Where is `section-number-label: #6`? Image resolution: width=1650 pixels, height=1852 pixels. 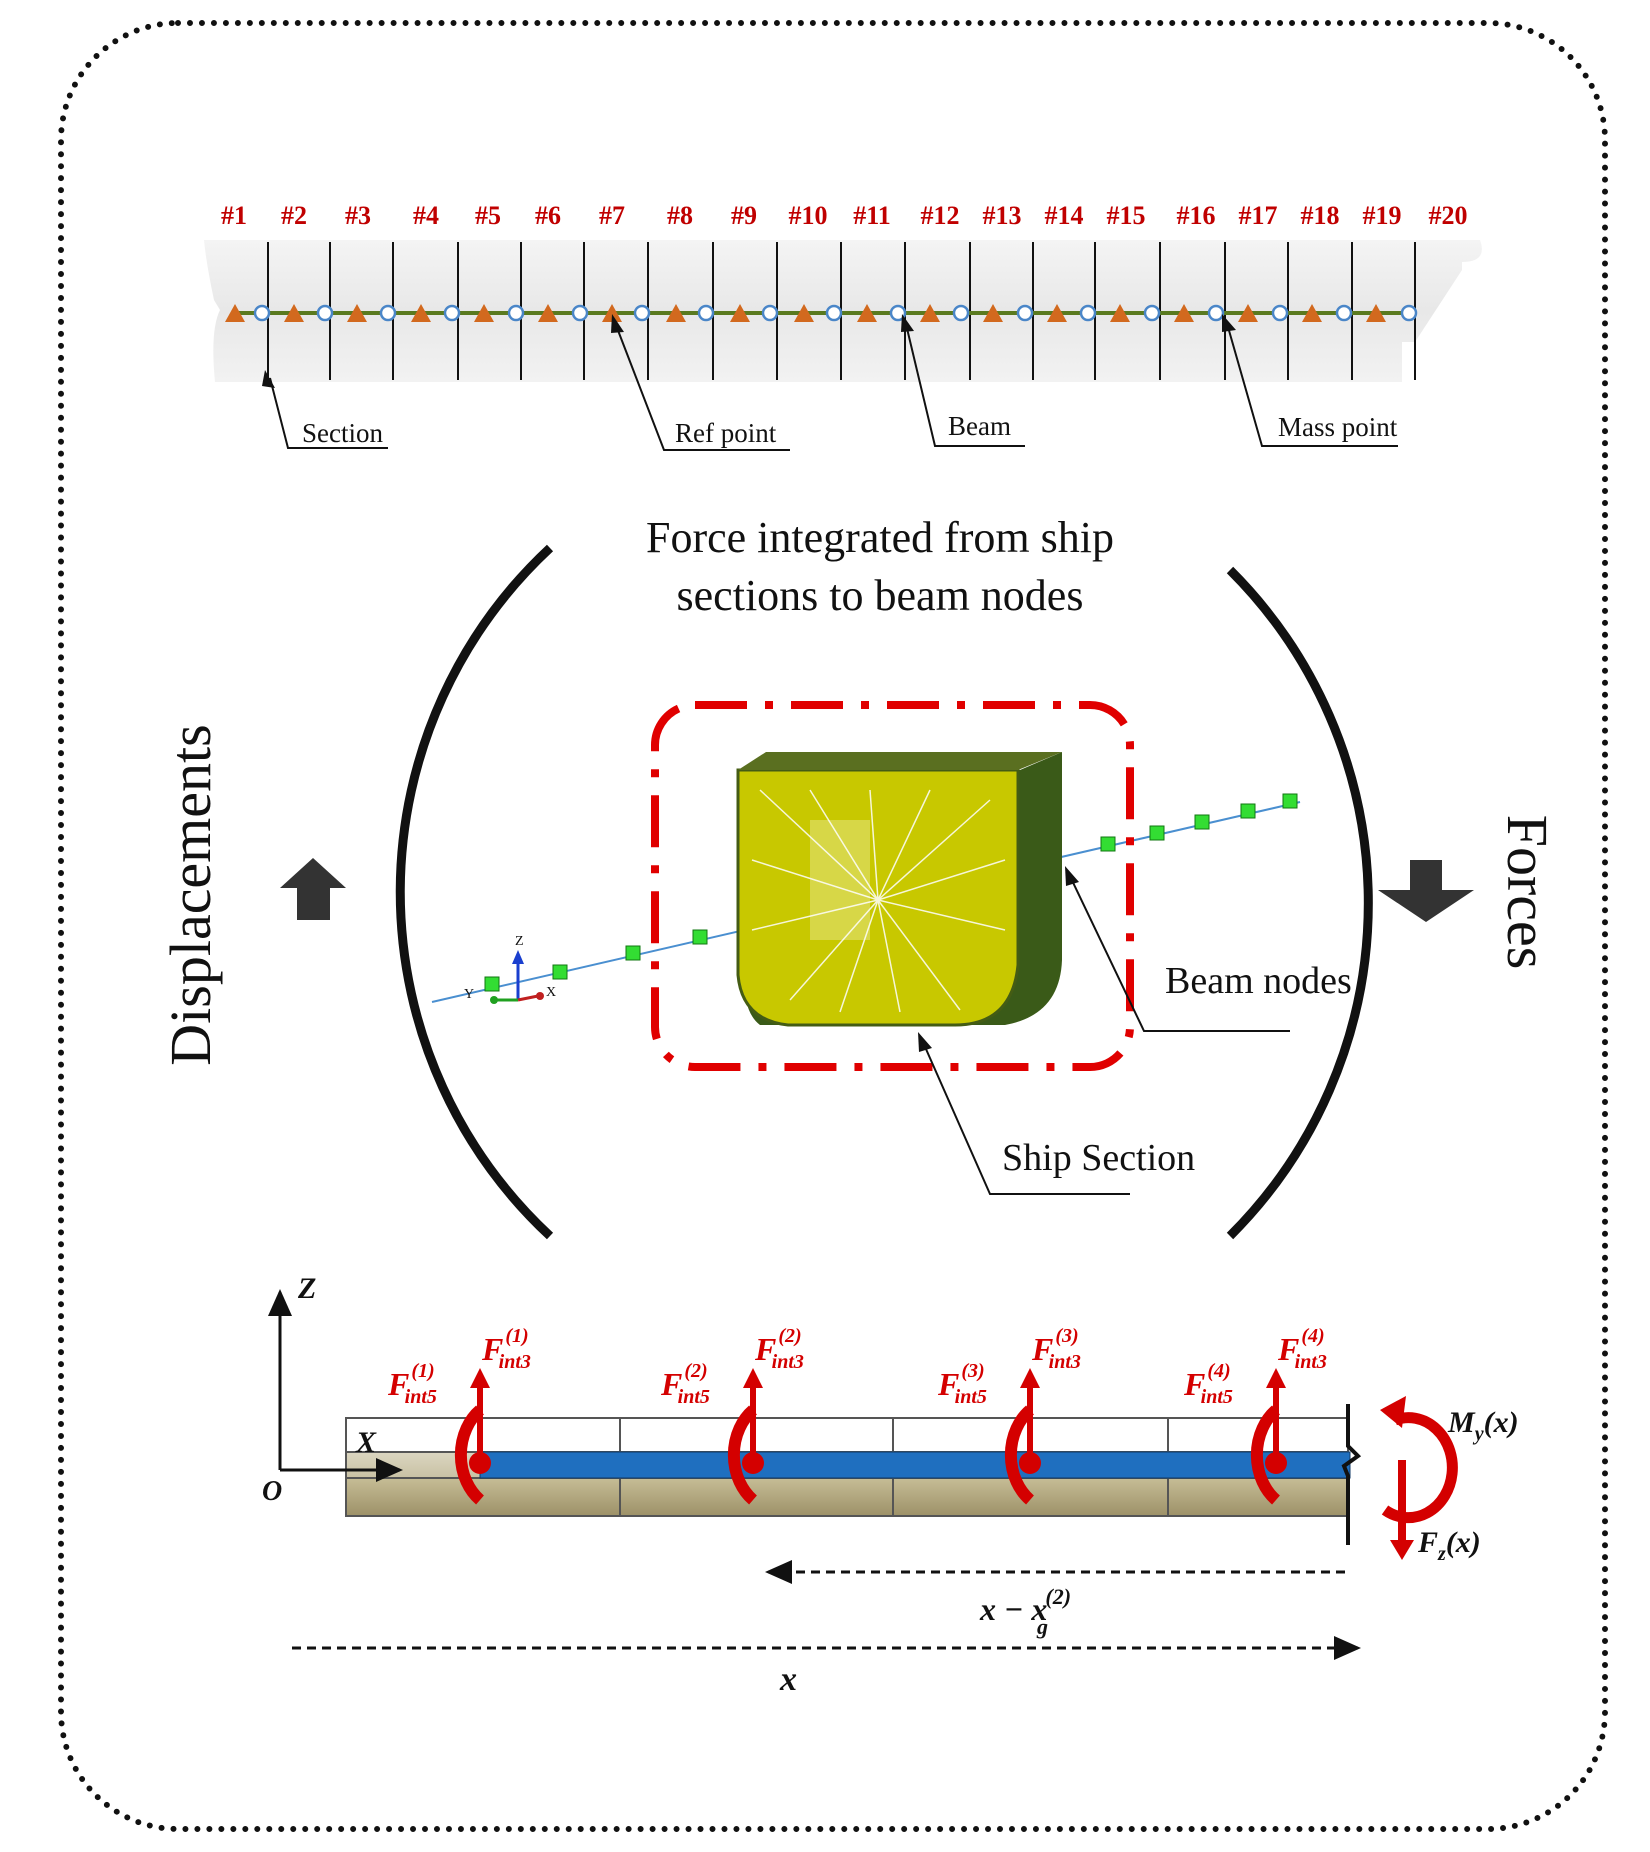 section-number-label: #6 is located at coordinates (548, 215).